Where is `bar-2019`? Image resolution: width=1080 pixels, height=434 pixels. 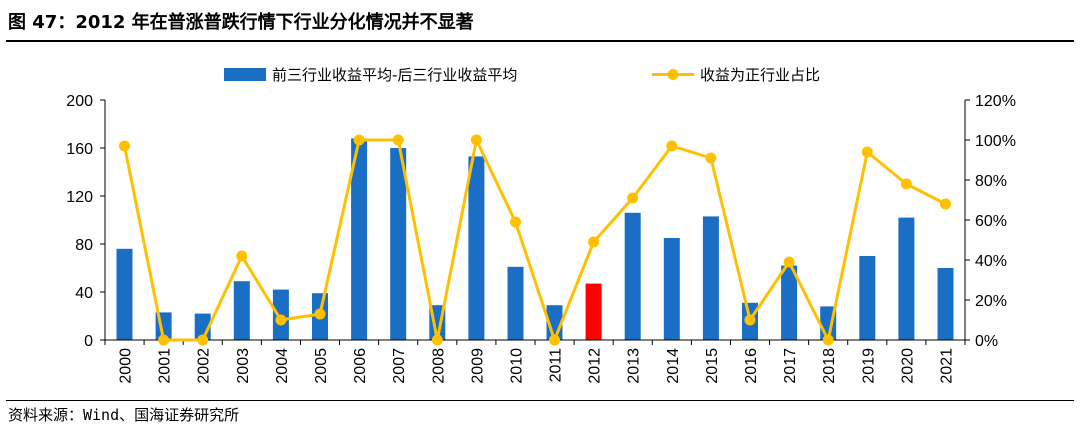
bar-2019 is located at coordinates (867, 298).